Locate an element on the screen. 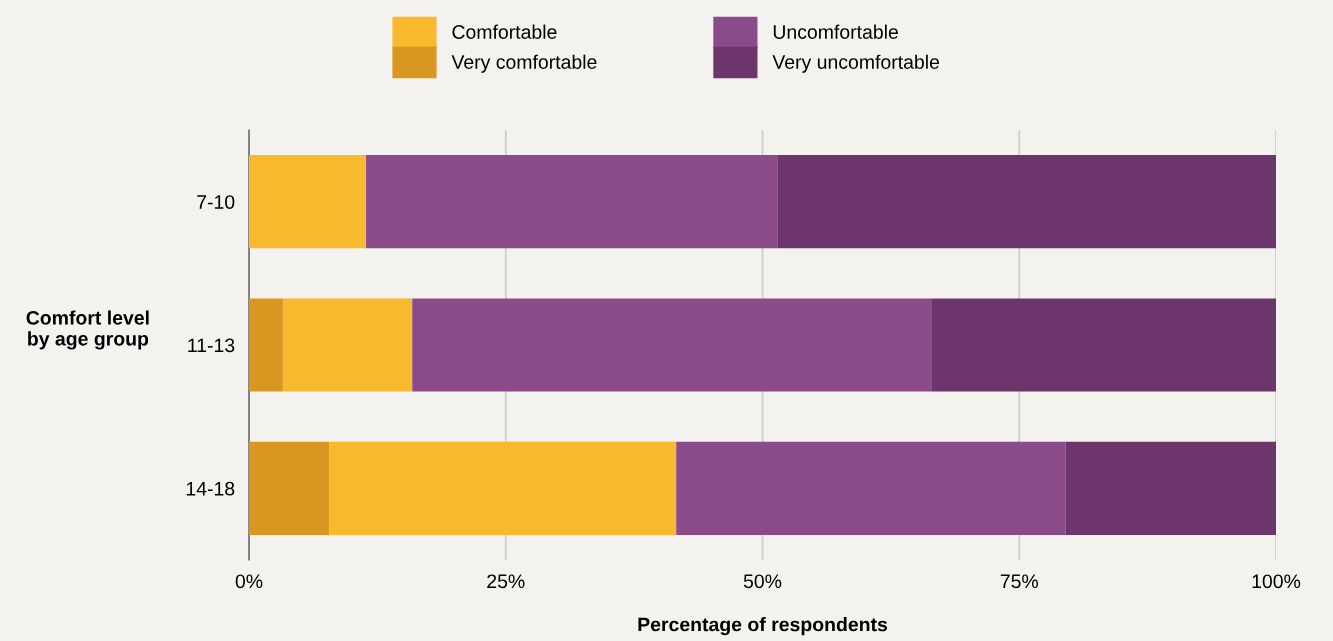 The height and width of the screenshot is (641, 1333). legend-label: Comfortable is located at coordinates (504, 31).